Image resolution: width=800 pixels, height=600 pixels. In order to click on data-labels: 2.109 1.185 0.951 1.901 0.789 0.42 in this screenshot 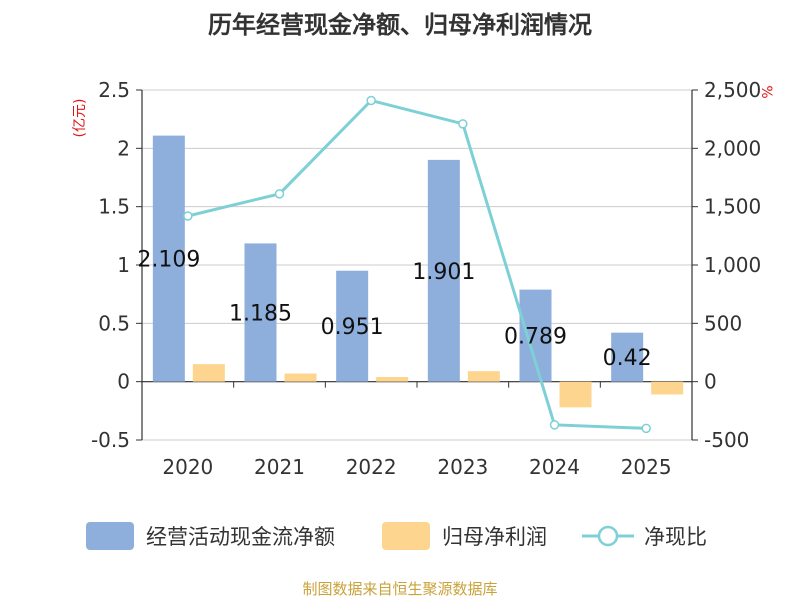, I will do `click(394, 310)`.